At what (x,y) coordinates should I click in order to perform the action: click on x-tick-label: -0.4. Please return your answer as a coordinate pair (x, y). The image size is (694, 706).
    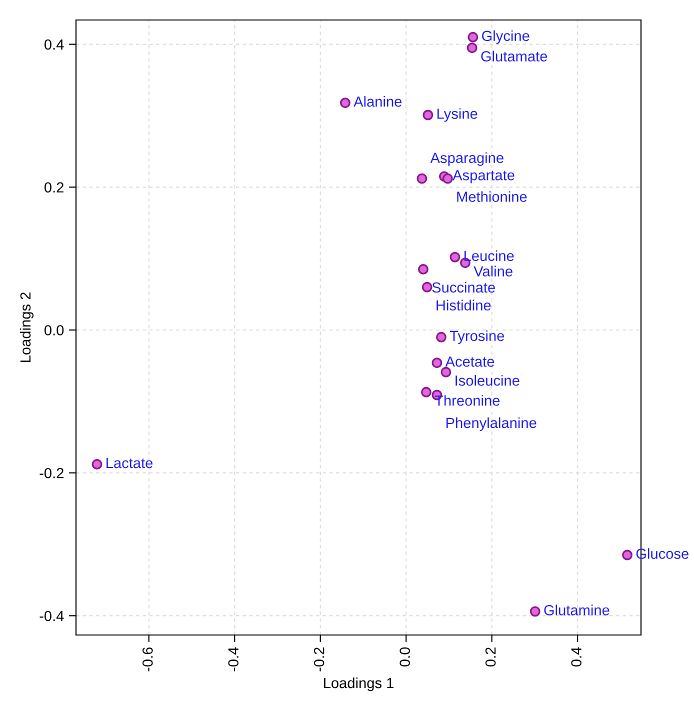
    Looking at the image, I should click on (233, 659).